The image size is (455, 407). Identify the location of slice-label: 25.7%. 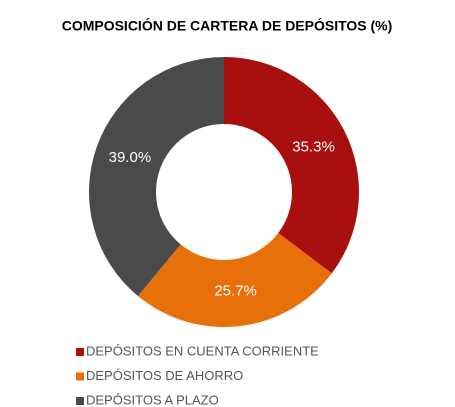
(235, 290).